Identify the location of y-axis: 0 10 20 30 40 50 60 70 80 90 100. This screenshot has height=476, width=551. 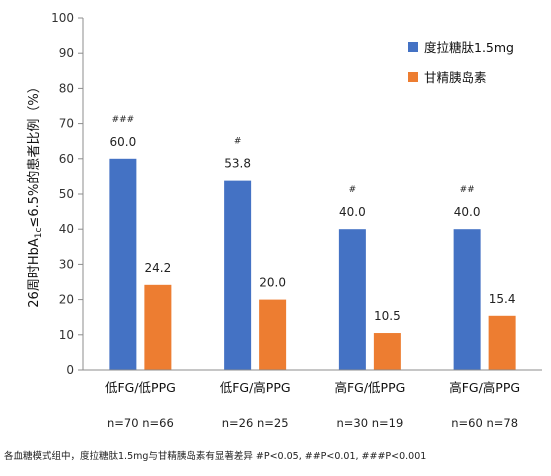
(67, 194).